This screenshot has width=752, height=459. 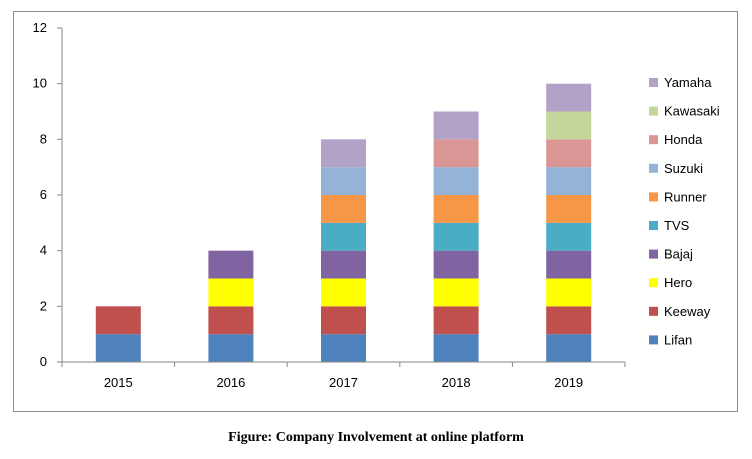 I want to click on x-tick-label: 2015, so click(x=118, y=382).